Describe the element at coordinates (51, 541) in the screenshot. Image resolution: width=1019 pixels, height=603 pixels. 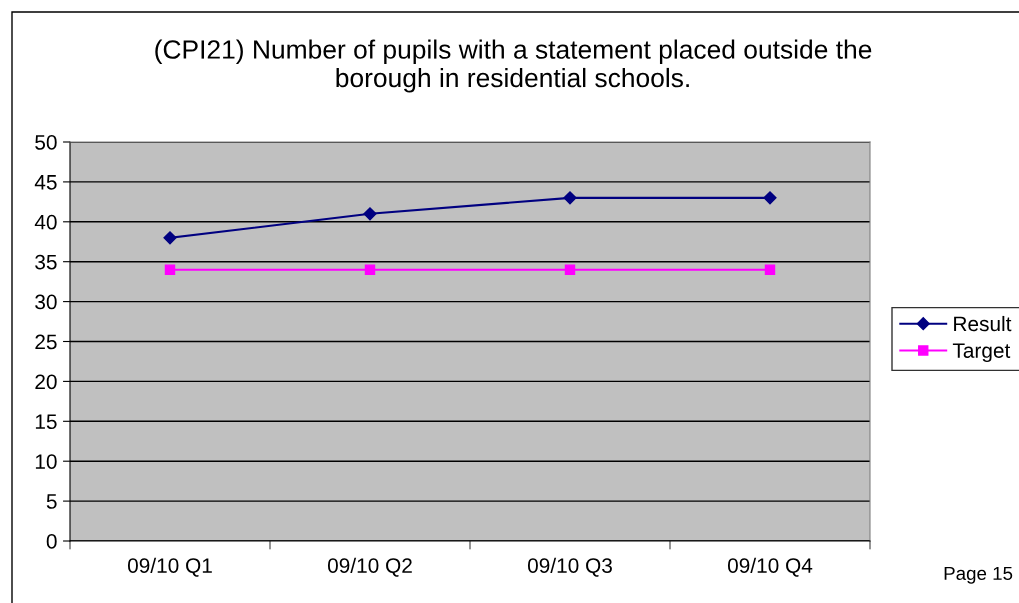
I see `y-tick-label: 0` at that location.